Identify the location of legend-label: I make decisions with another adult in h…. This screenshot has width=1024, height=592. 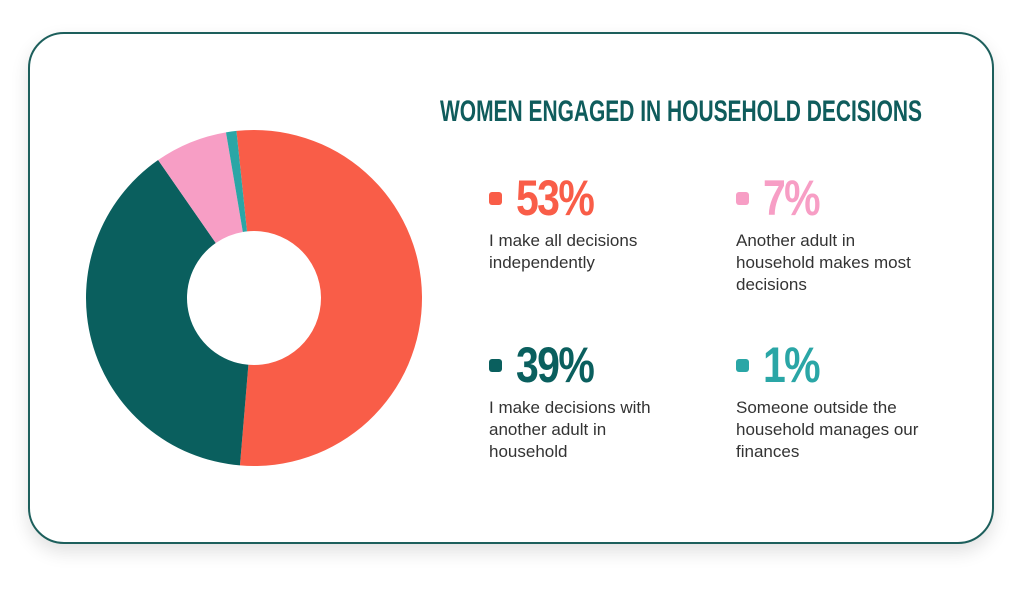
(570, 429).